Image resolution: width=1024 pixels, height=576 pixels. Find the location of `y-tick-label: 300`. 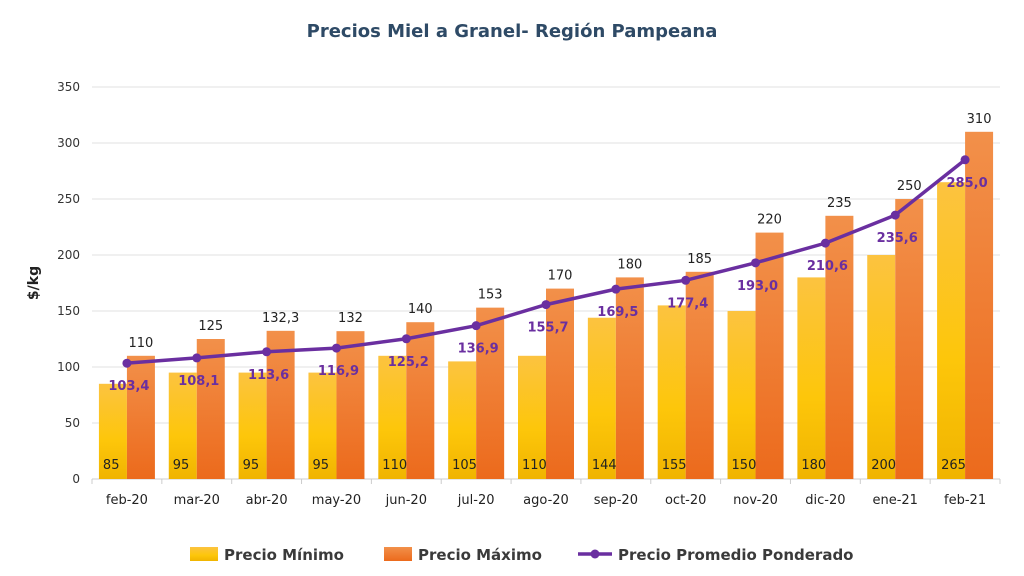

y-tick-label: 300 is located at coordinates (68, 143).